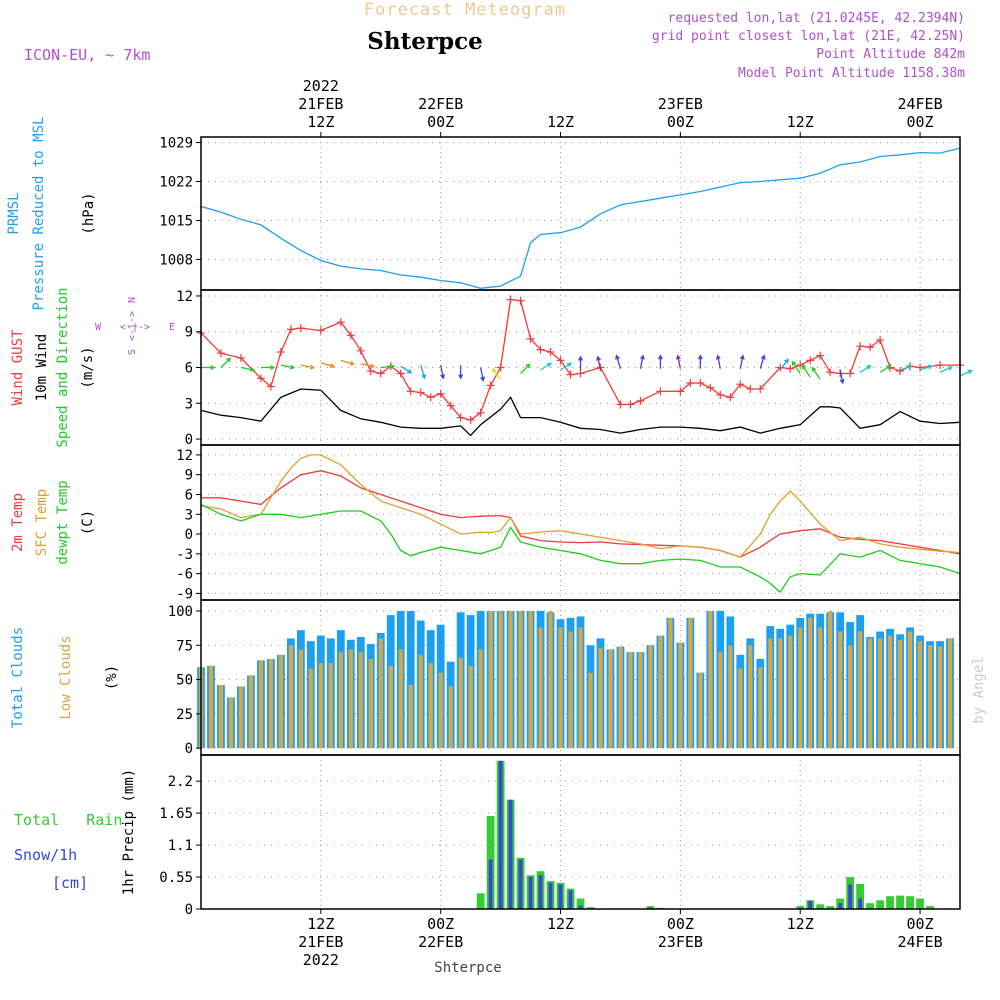 The height and width of the screenshot is (1000, 1000). I want to click on y-tick-label: 1015, so click(176, 221).